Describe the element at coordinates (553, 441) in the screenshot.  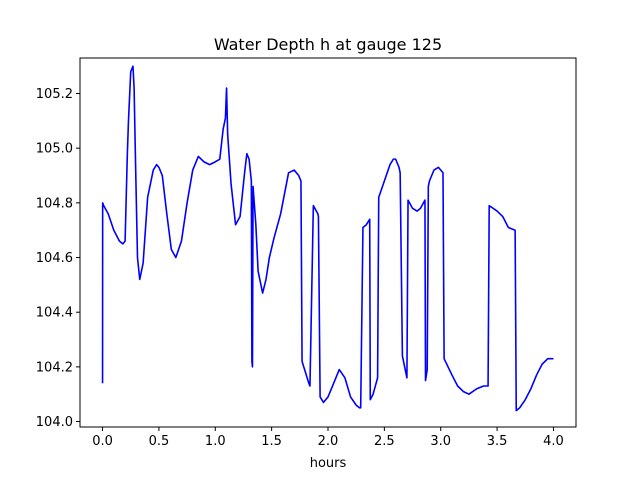
I see `x-tick-label: 4.0` at that location.